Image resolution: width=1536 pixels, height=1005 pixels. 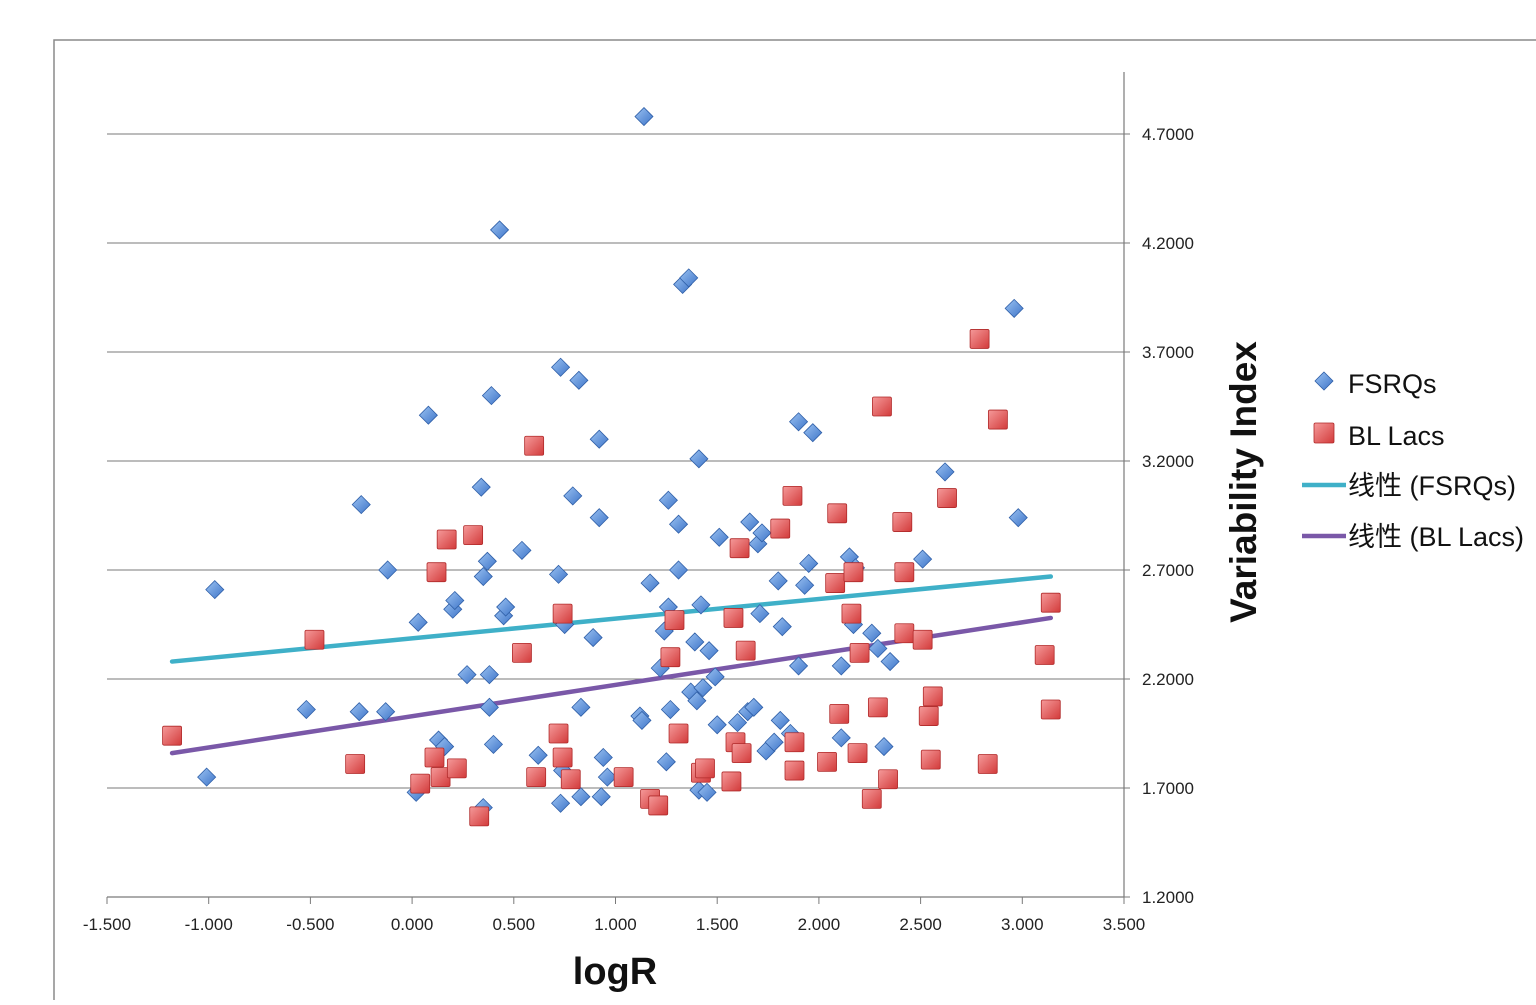 What do you see at coordinates (1168, 352) in the screenshot?
I see `y-tick-label: 3.7000` at bounding box center [1168, 352].